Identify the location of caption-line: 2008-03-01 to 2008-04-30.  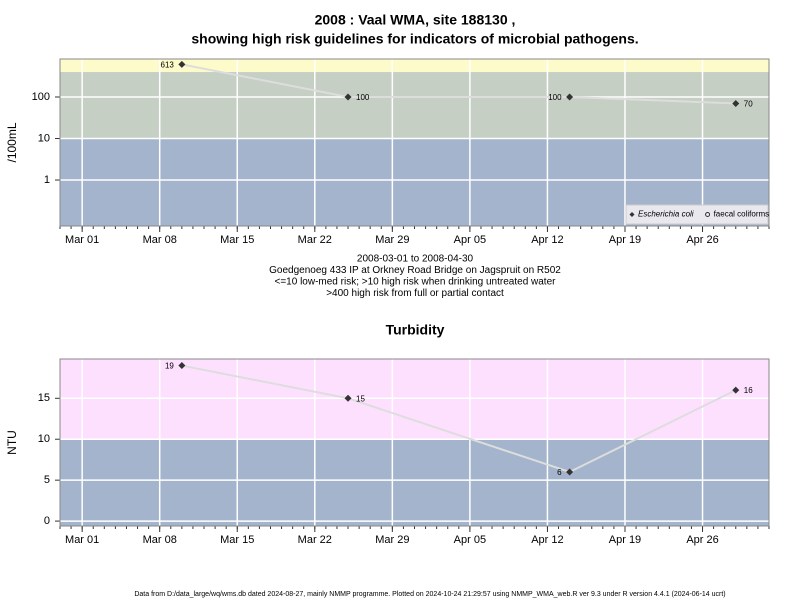
(415, 259).